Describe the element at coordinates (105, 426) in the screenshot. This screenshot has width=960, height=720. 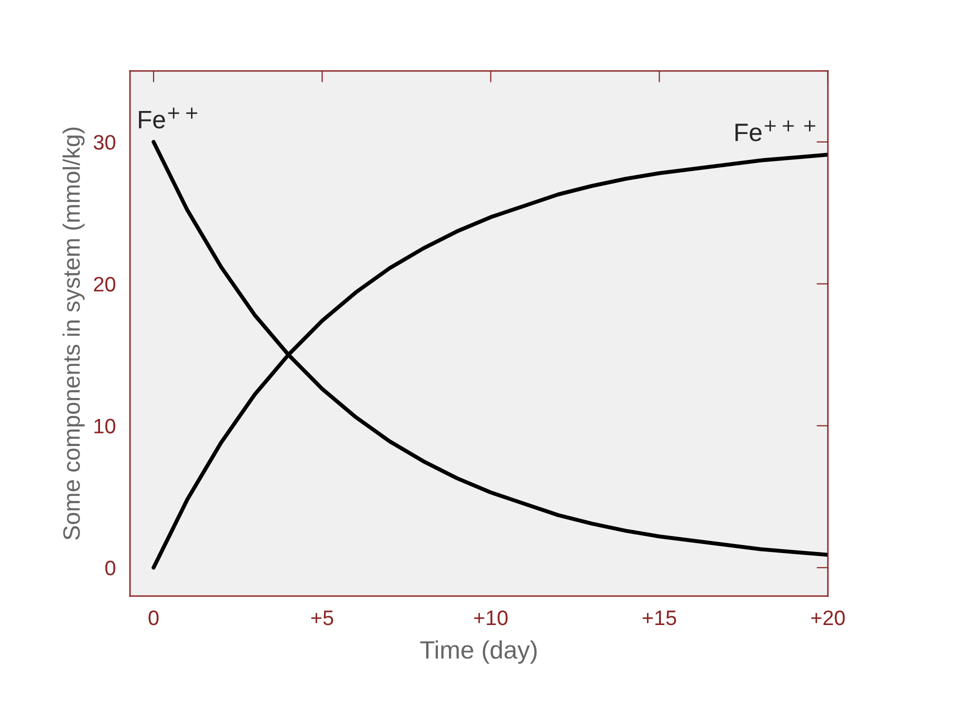
I see `y-tick-label: 10` at that location.